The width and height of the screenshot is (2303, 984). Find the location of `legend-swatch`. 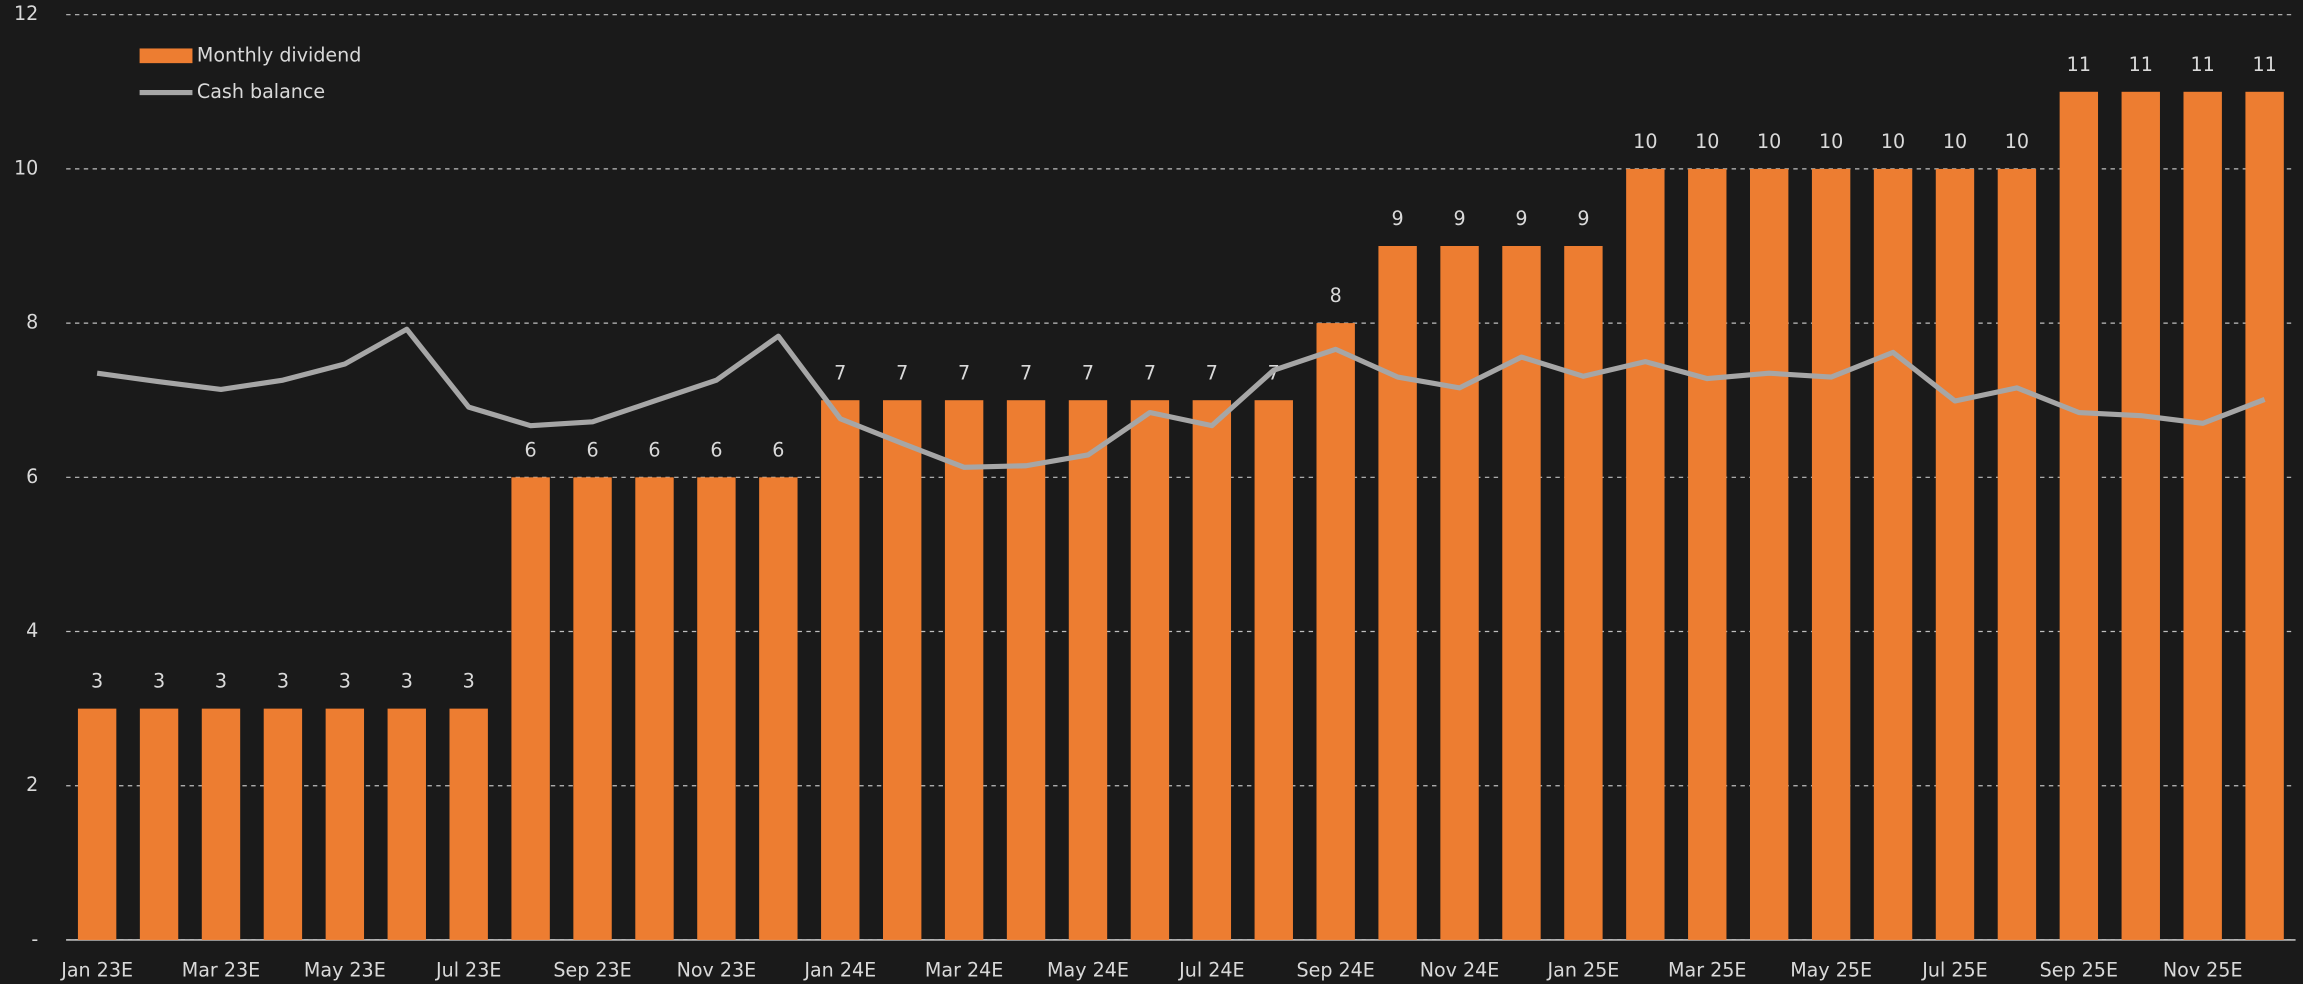

legend-swatch is located at coordinates (166, 56).